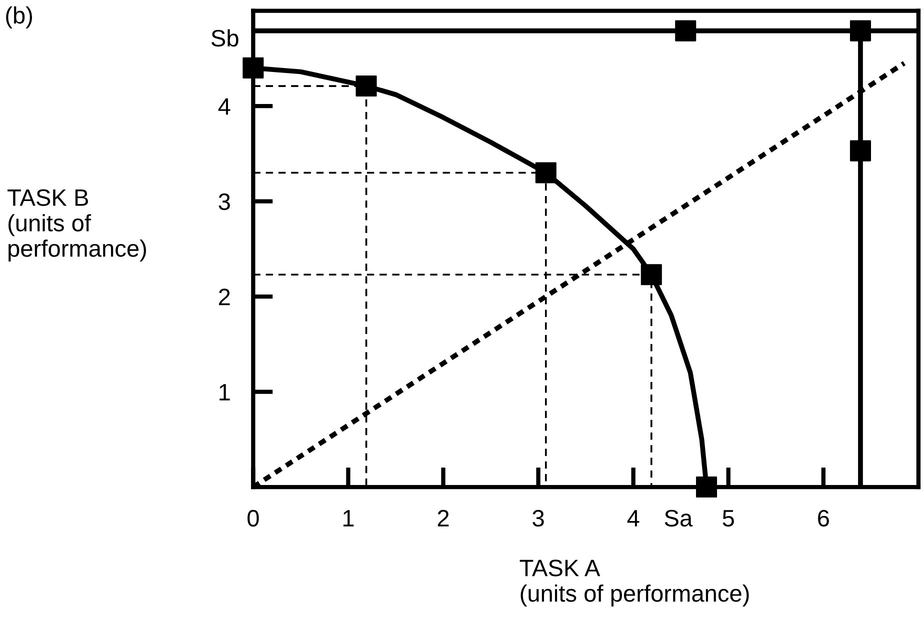 This screenshot has height=635, width=924. I want to click on x-tick-label: 1, so click(348, 518).